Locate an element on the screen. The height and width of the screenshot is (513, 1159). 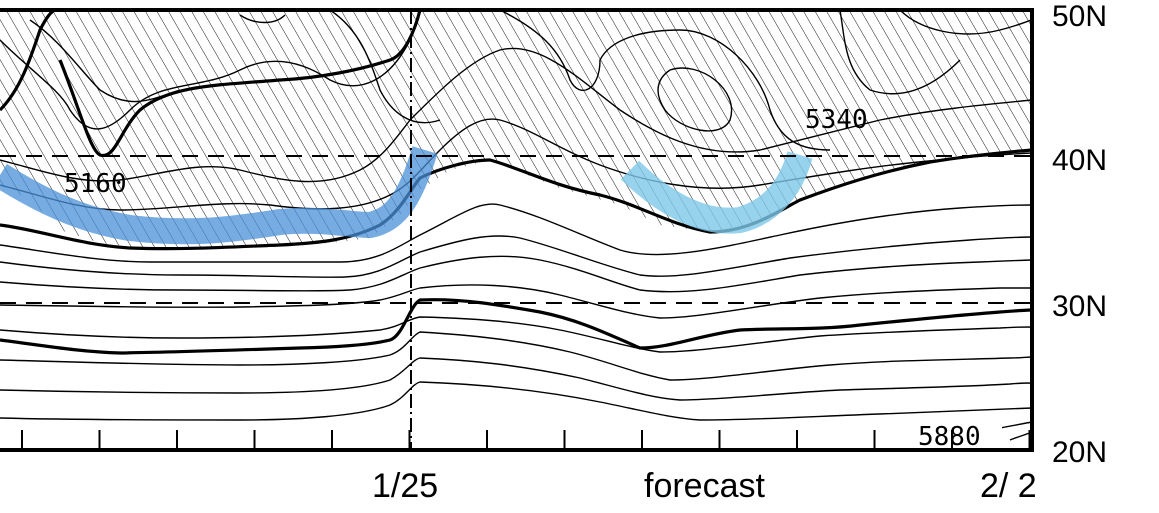
bold-contour-30n is located at coordinates (516, 326).